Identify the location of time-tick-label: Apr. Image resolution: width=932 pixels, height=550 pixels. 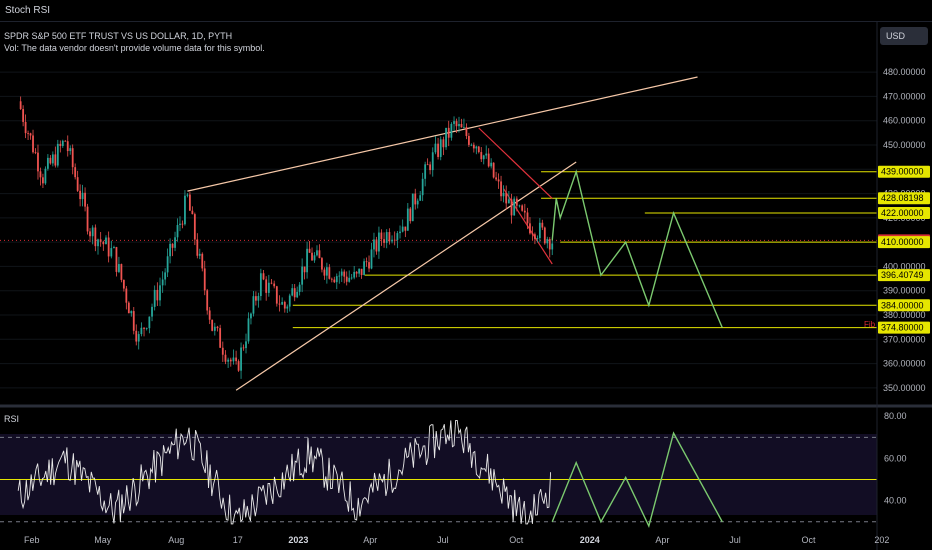
(370, 540).